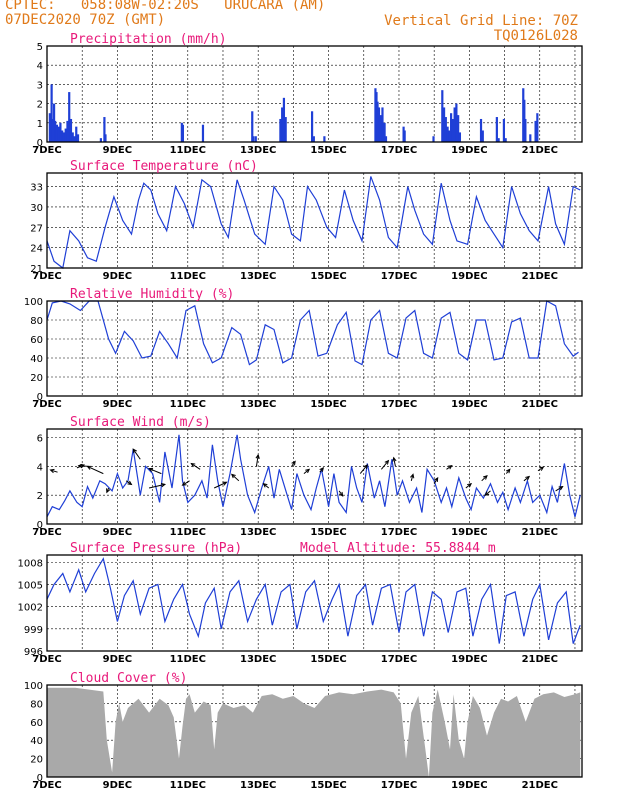 Image resolution: width=618 pixels, height=800 pixels. What do you see at coordinates (128, 678) in the screenshot?
I see `cloud-title: Cloud Cover (%)` at bounding box center [128, 678].